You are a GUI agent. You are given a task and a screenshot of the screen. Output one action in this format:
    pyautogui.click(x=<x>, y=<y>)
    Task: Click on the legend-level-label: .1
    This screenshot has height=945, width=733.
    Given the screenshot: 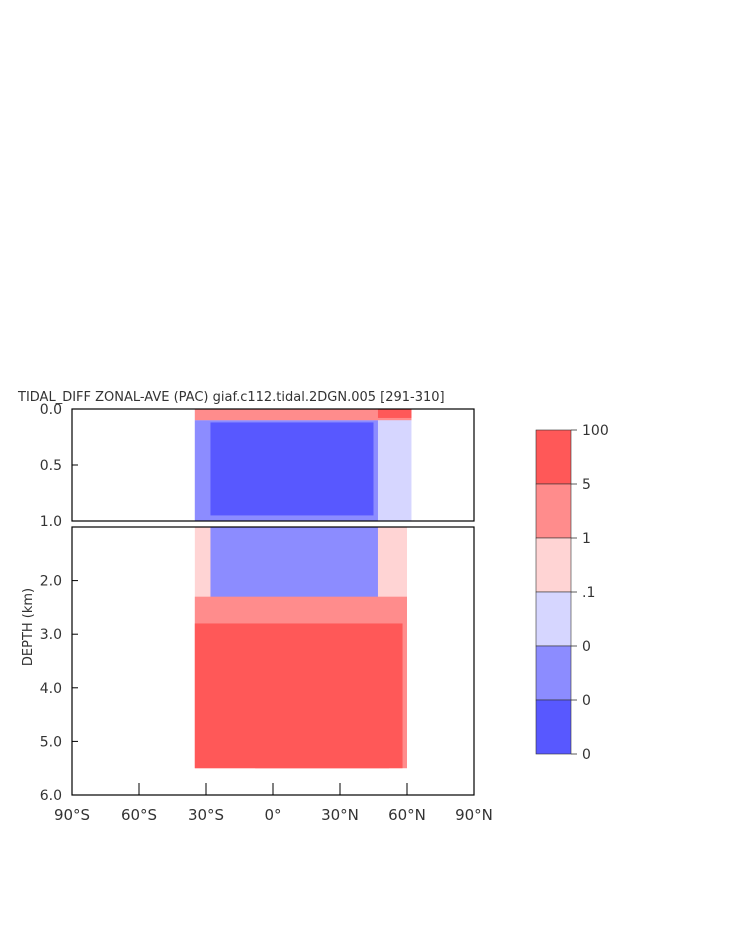 What is the action you would take?
    pyautogui.click(x=588, y=593)
    